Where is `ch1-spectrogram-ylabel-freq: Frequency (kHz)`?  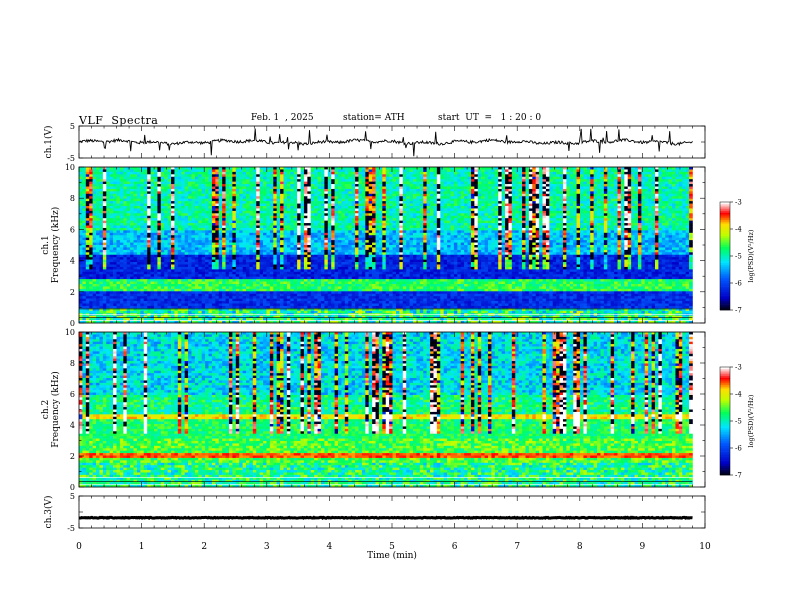
ch1-spectrogram-ylabel-freq: Frequency (kHz) is located at coordinates (55, 245).